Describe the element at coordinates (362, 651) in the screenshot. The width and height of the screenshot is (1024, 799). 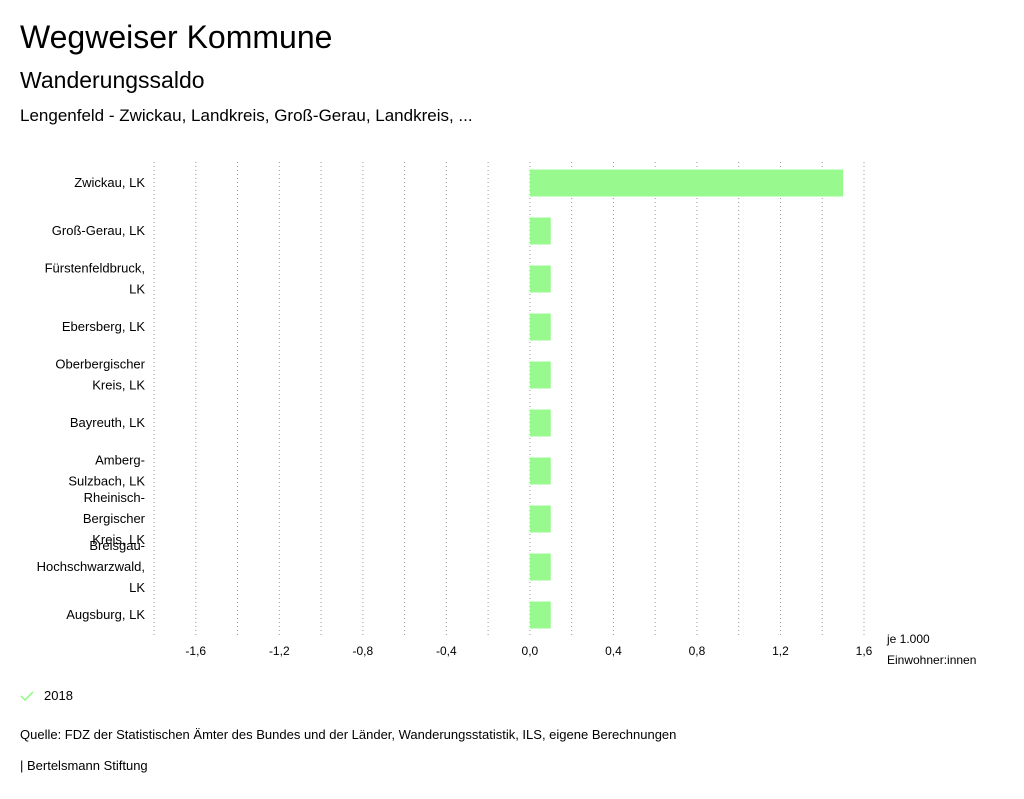
I see `x-tick-label: -0,8` at that location.